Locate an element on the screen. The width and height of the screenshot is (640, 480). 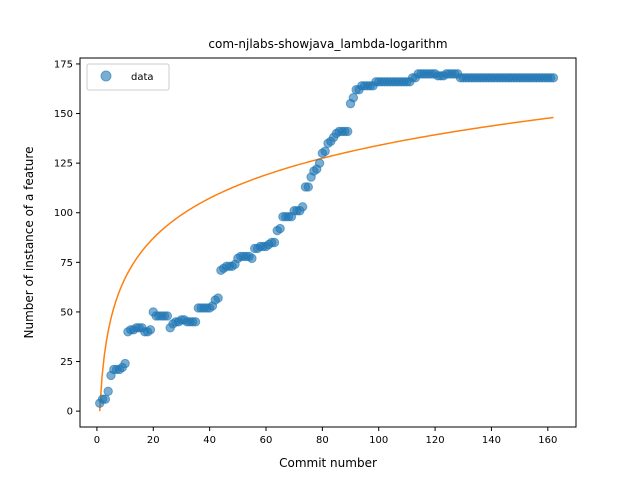
x-tick-label: 100 is located at coordinates (378, 440).